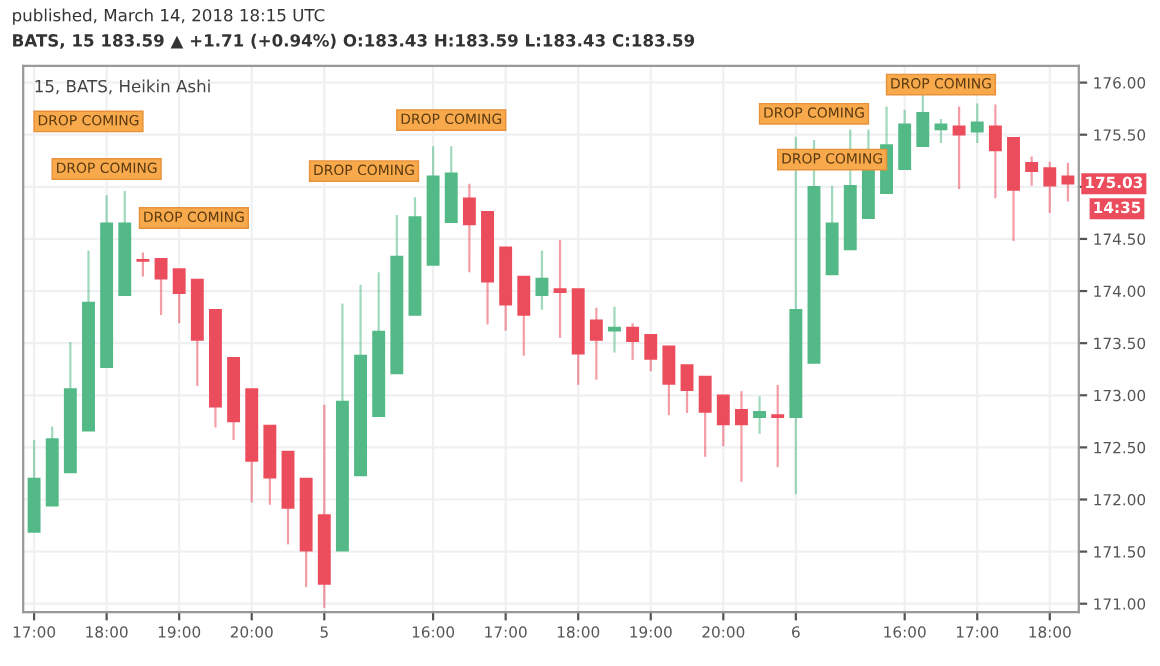 The width and height of the screenshot is (1160, 666). Describe the element at coordinates (354, 41) in the screenshot. I see `chart-subtitle: BATS, 15 183.59 ▲ +1.71 (+0.94%) O:183.43 H:183.59 L:183.43 C:183.59` at that location.